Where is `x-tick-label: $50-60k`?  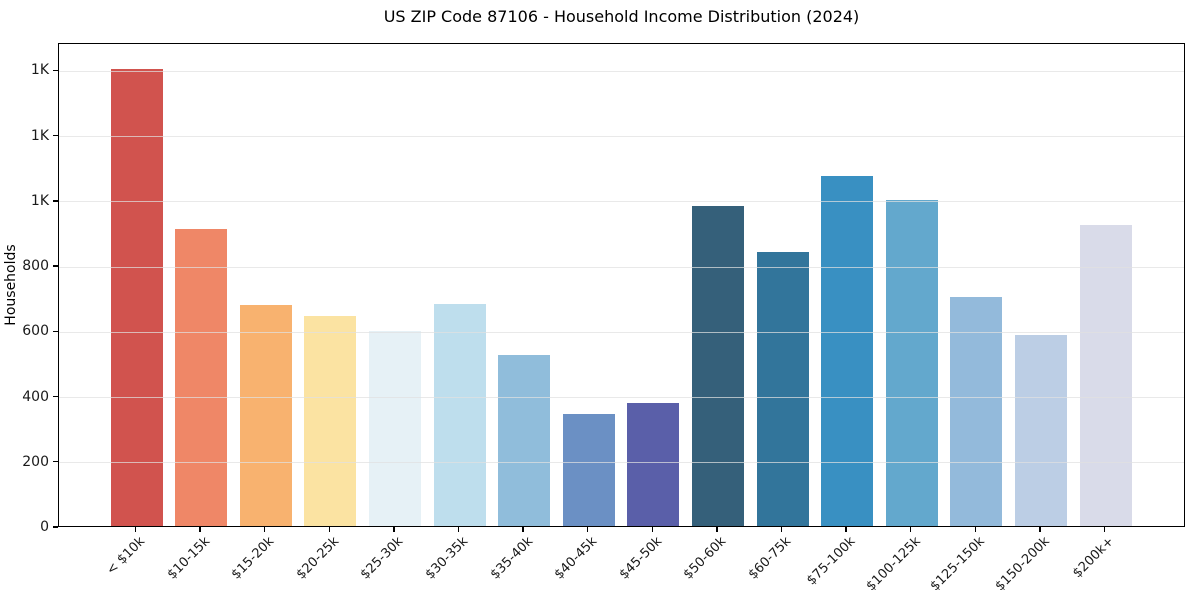
x-tick-label: $50-60k is located at coordinates (705, 558).